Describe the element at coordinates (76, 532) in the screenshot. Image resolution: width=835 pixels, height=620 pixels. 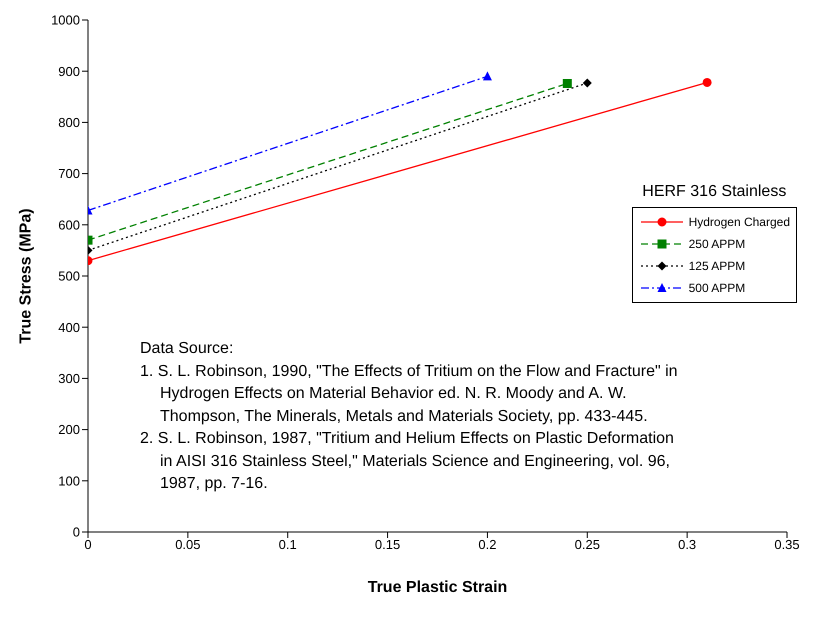
I see `y-tick-label: 0` at that location.